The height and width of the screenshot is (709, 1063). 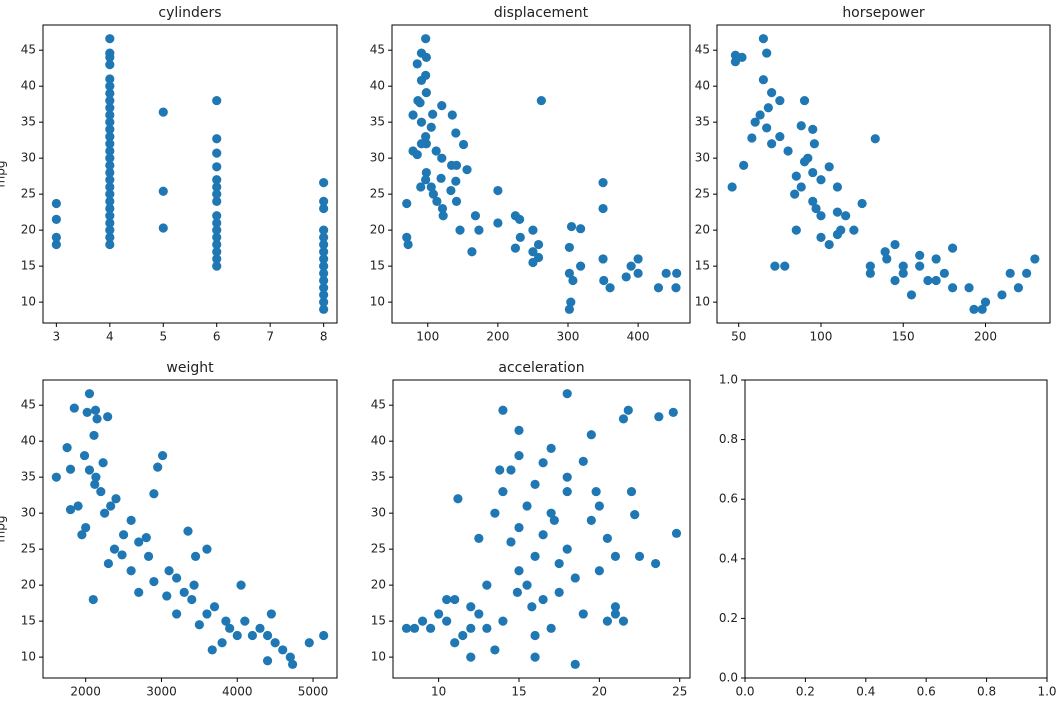 What do you see at coordinates (110, 337) in the screenshot?
I see `x-tick-label: 4` at bounding box center [110, 337].